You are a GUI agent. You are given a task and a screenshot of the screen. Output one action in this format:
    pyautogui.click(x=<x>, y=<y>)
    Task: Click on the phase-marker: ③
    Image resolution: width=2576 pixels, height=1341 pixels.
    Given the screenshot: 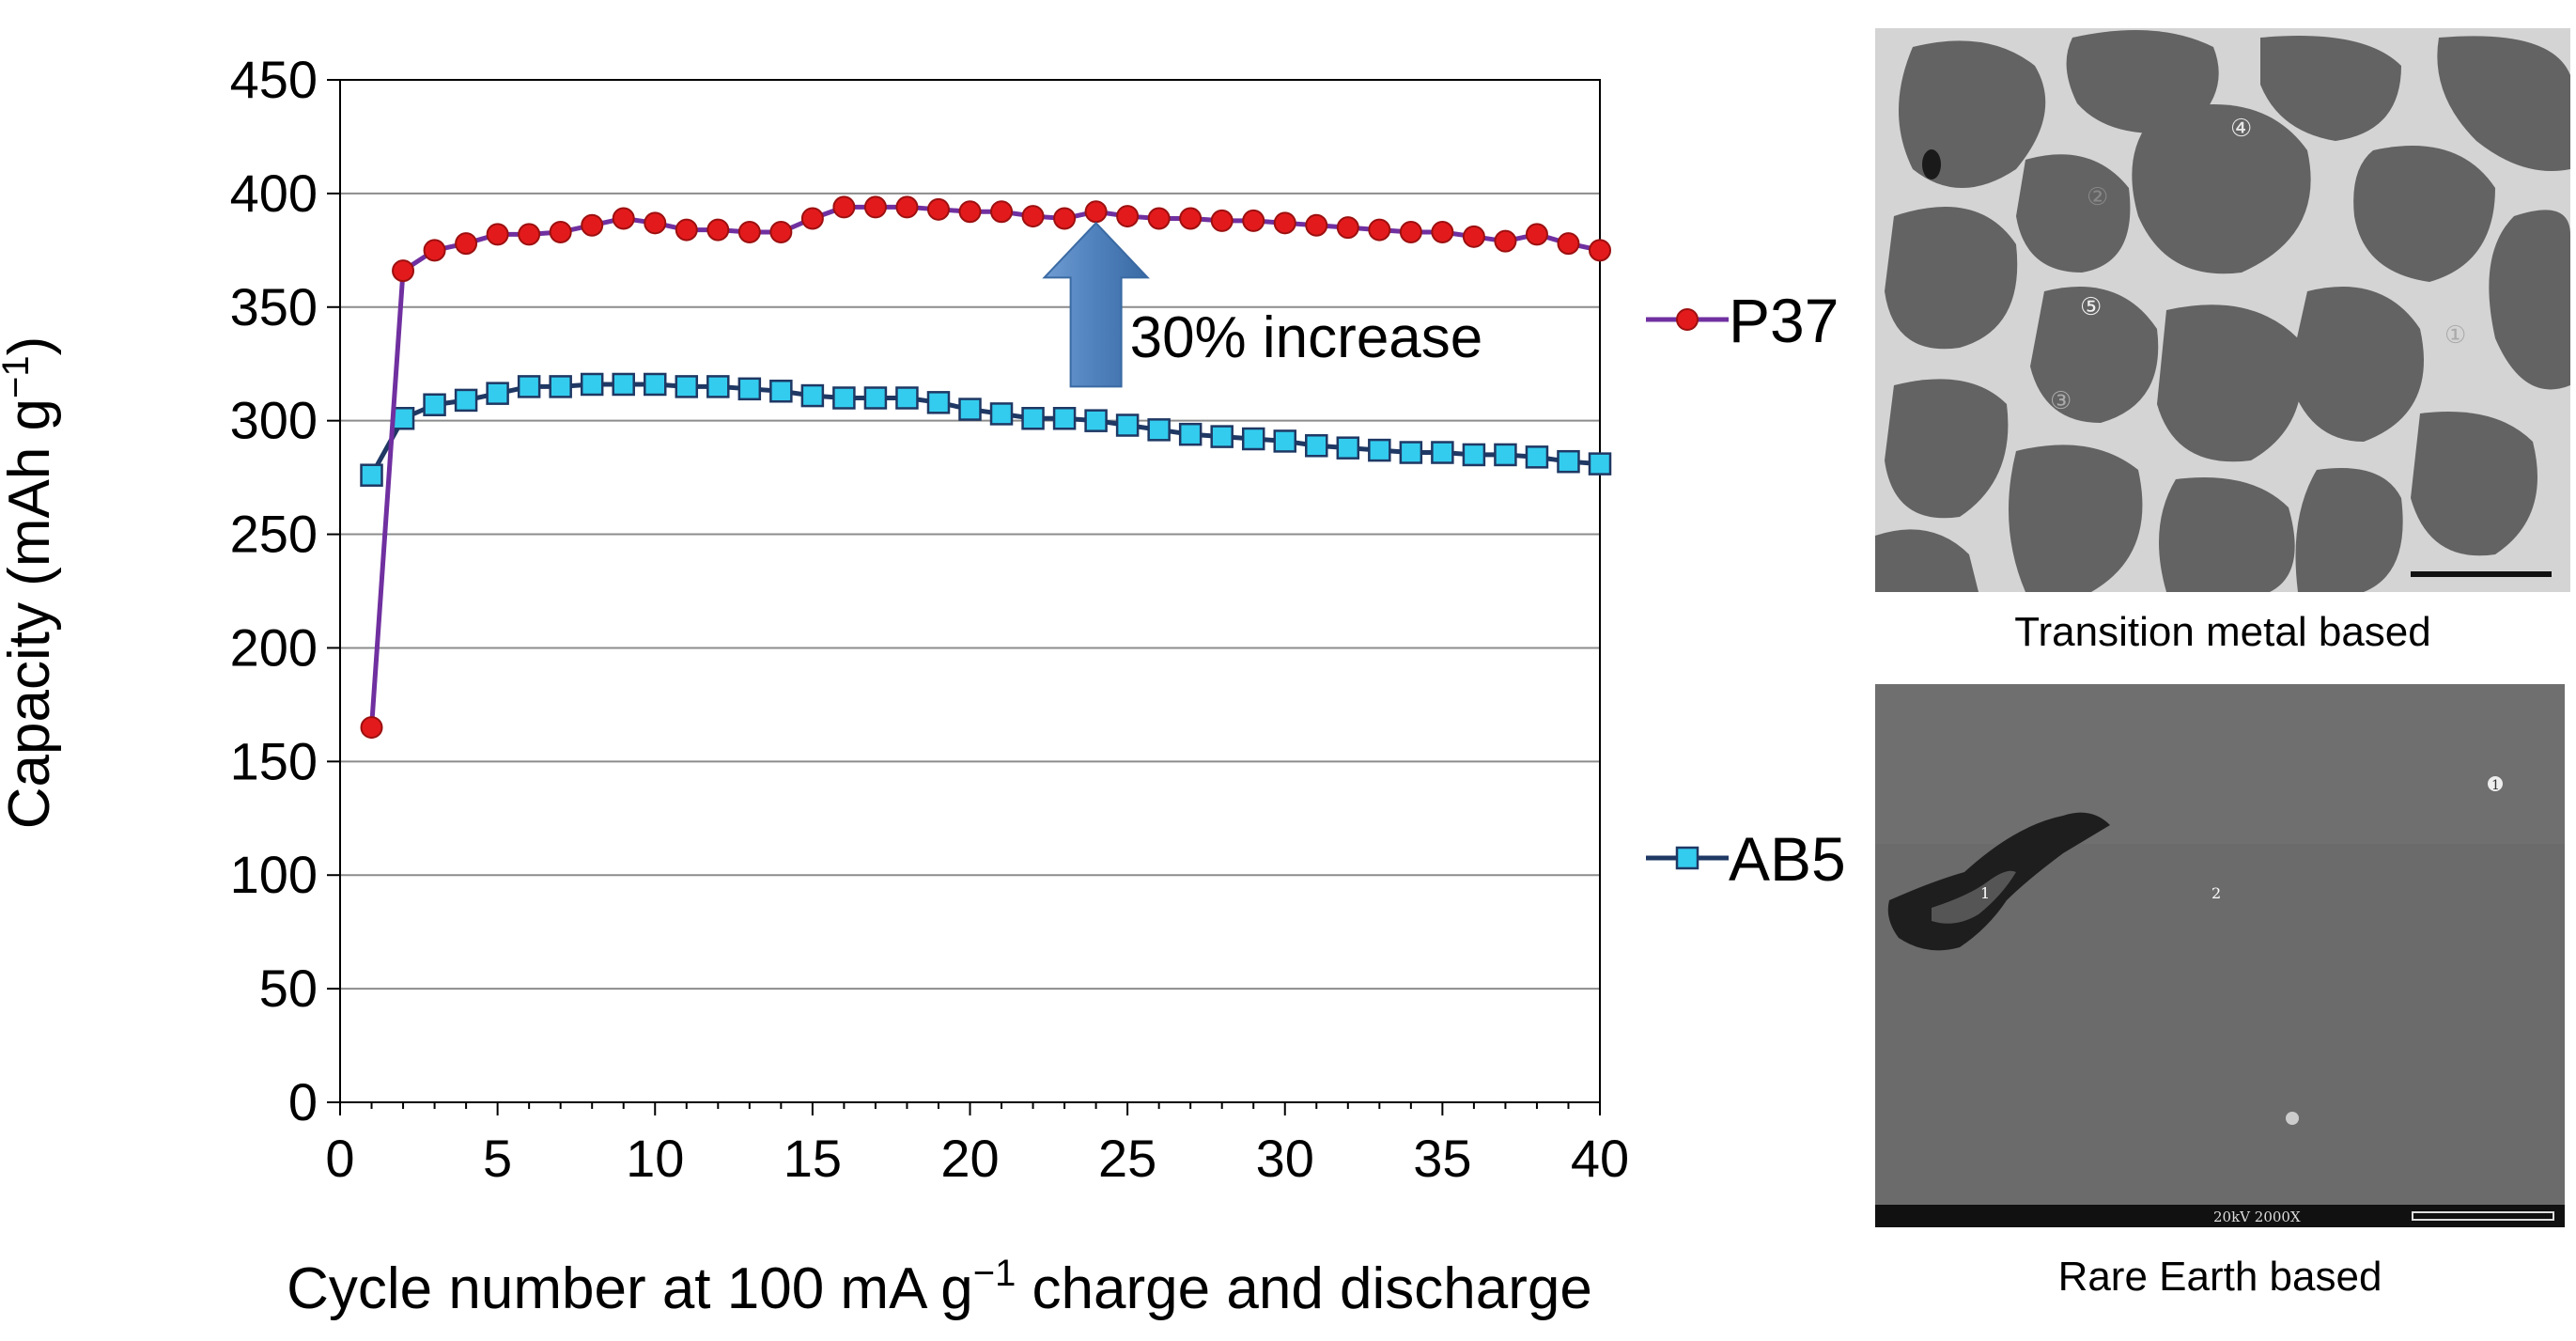 What is the action you would take?
    pyautogui.click(x=2061, y=401)
    